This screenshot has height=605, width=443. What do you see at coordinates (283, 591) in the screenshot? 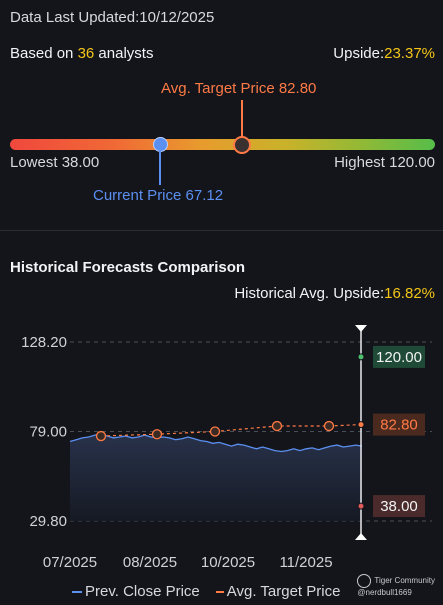
I see `legend-avg-target-label: Avg. Target Price` at bounding box center [283, 591].